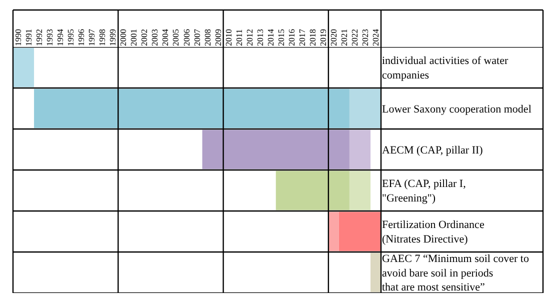  What do you see at coordinates (424, 191) in the screenshot?
I see `y-tick-label: EFA (CAP, pillar I, "Greening")` at bounding box center [424, 191].